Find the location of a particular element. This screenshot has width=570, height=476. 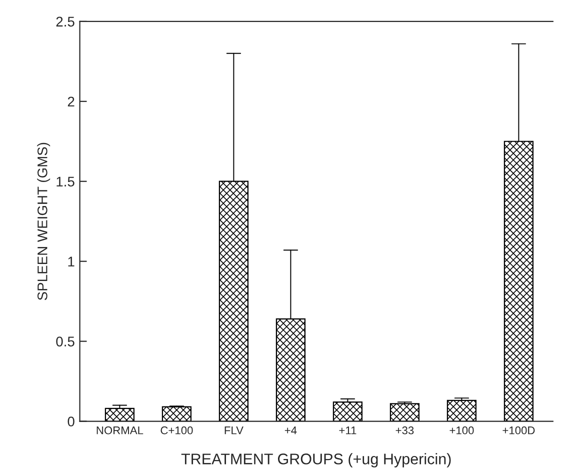

y-tick-label: 1 is located at coordinates (71, 261).